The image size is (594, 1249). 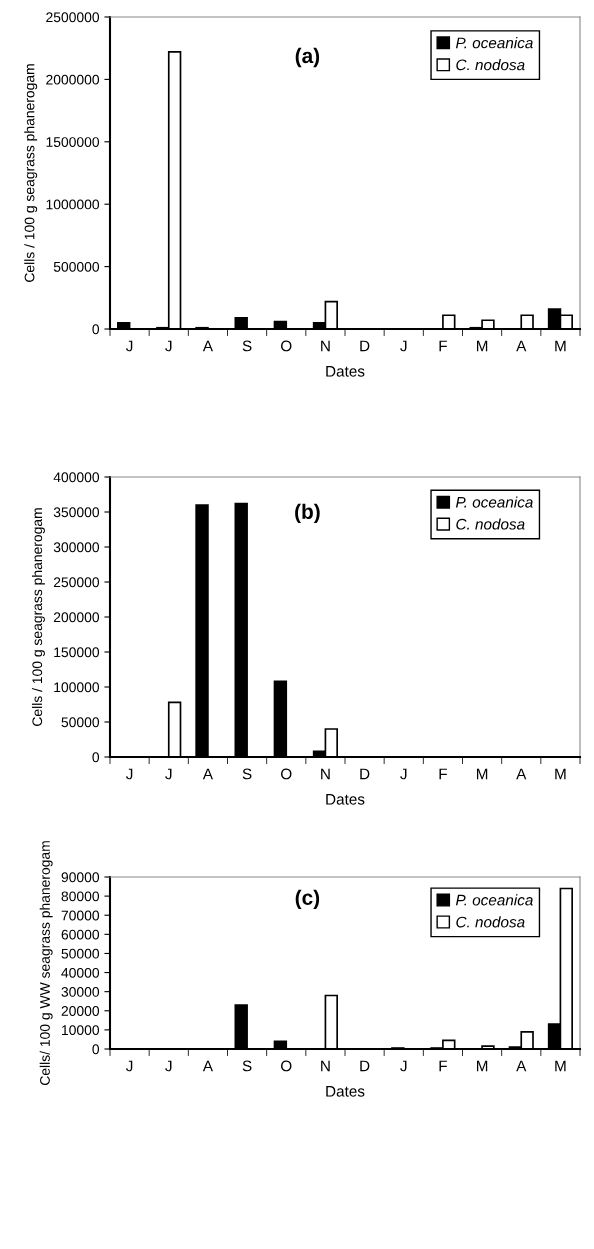 I want to click on y-tick-label: 500000, so click(x=76, y=266).